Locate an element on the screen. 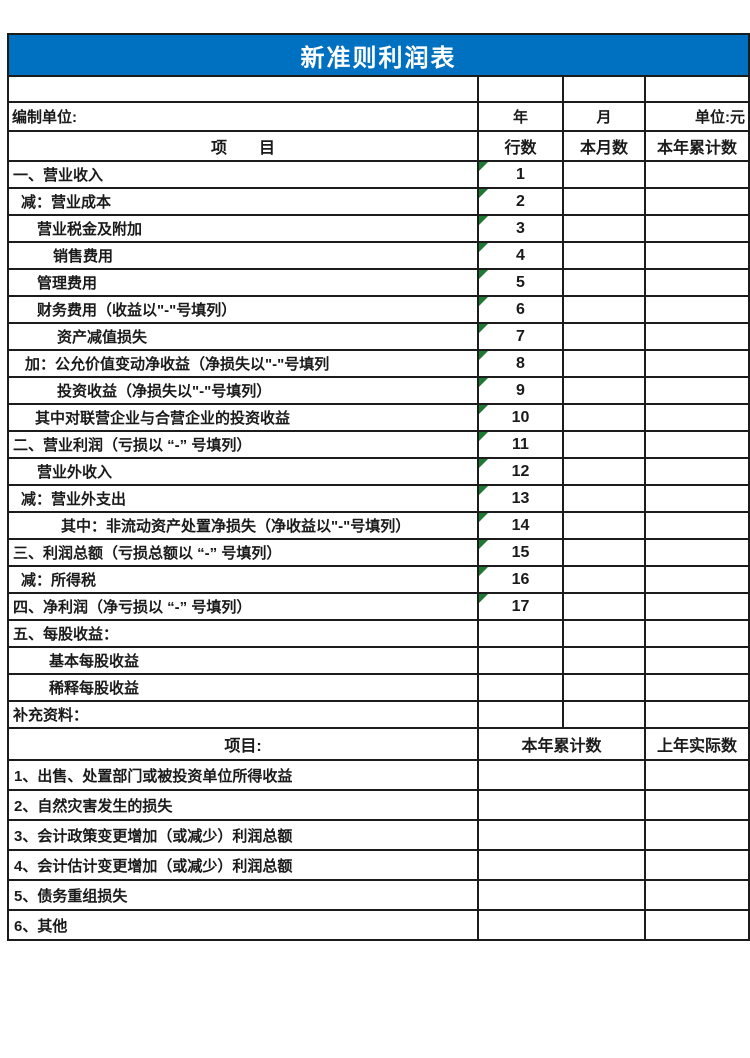 The image size is (750, 1058). item-label-cell: 四、净利润（净亏损以 “-” 号填列） is located at coordinates (243, 606).